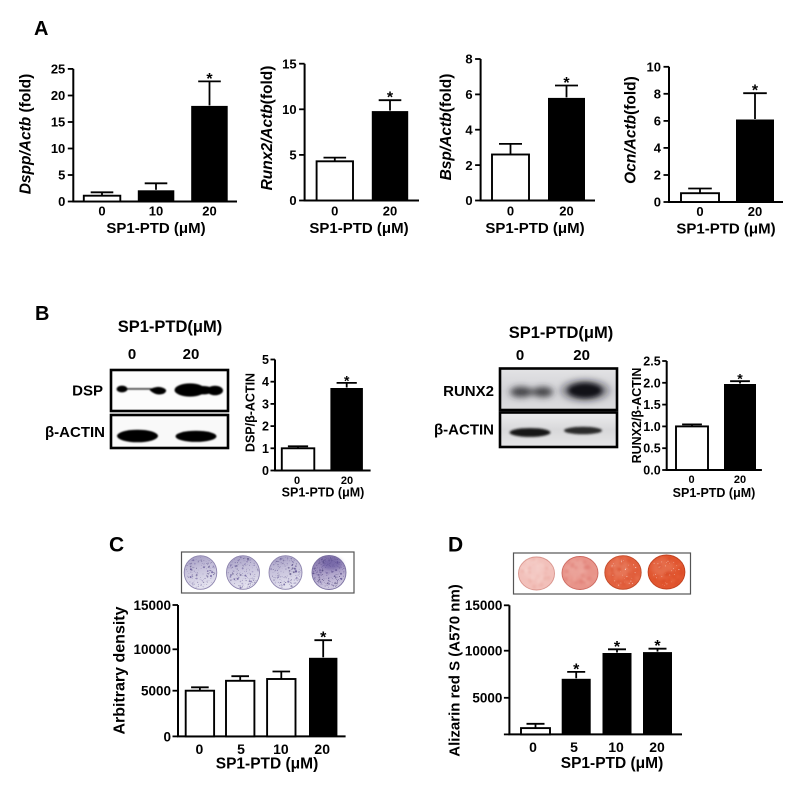 The width and height of the screenshot is (800, 790). Describe the element at coordinates (651, 362) in the screenshot. I see `svg-text: 2.5` at that location.